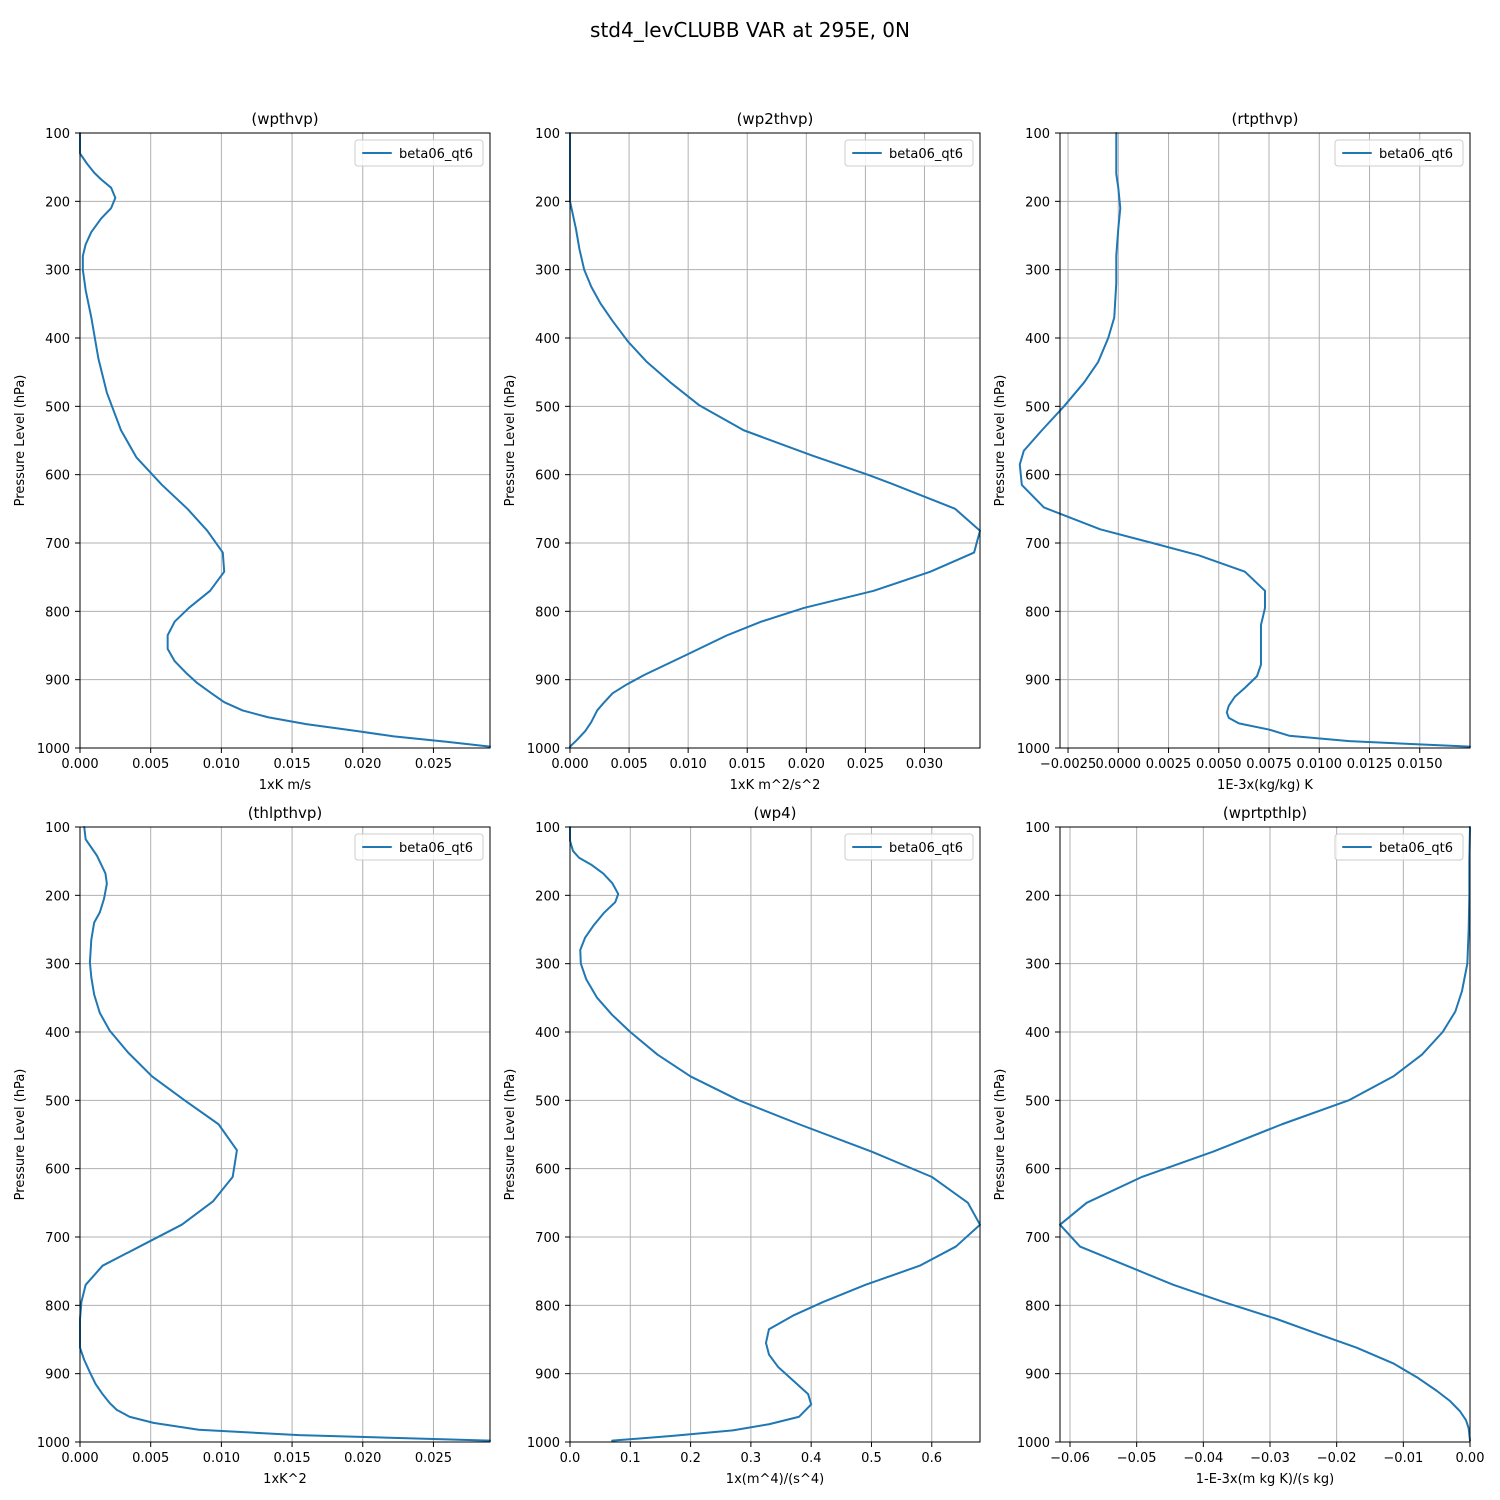 This screenshot has width=1500, height=1500. What do you see at coordinates (775, 1479) in the screenshot?
I see `x-axis-label: 1x(m^4)/(s^4)` at bounding box center [775, 1479].